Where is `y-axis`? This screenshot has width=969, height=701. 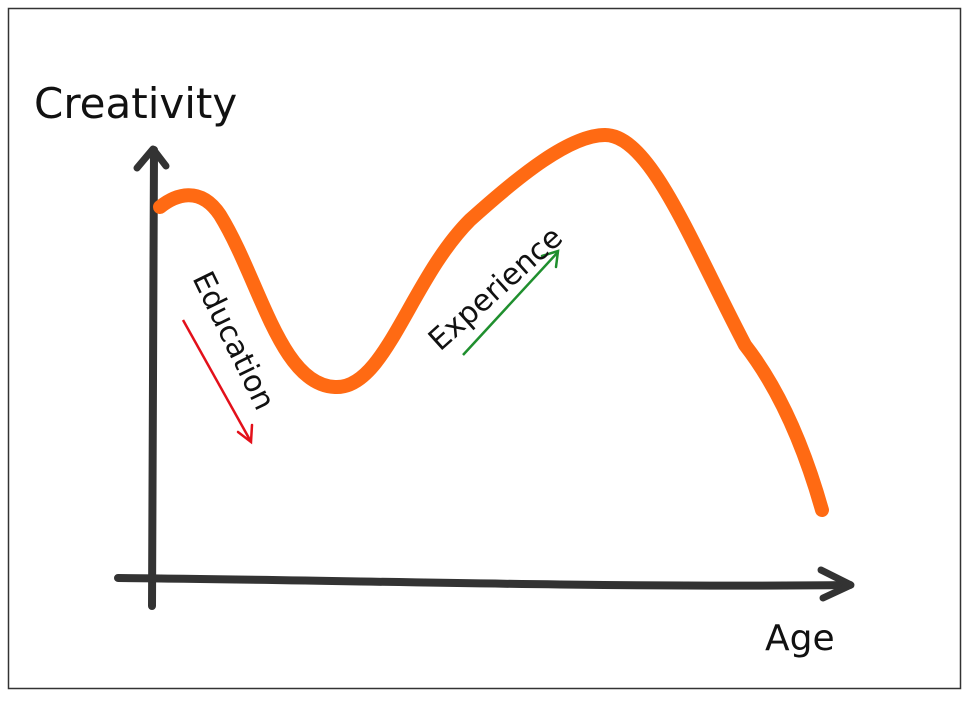
y-axis is located at coordinates (153, 378).